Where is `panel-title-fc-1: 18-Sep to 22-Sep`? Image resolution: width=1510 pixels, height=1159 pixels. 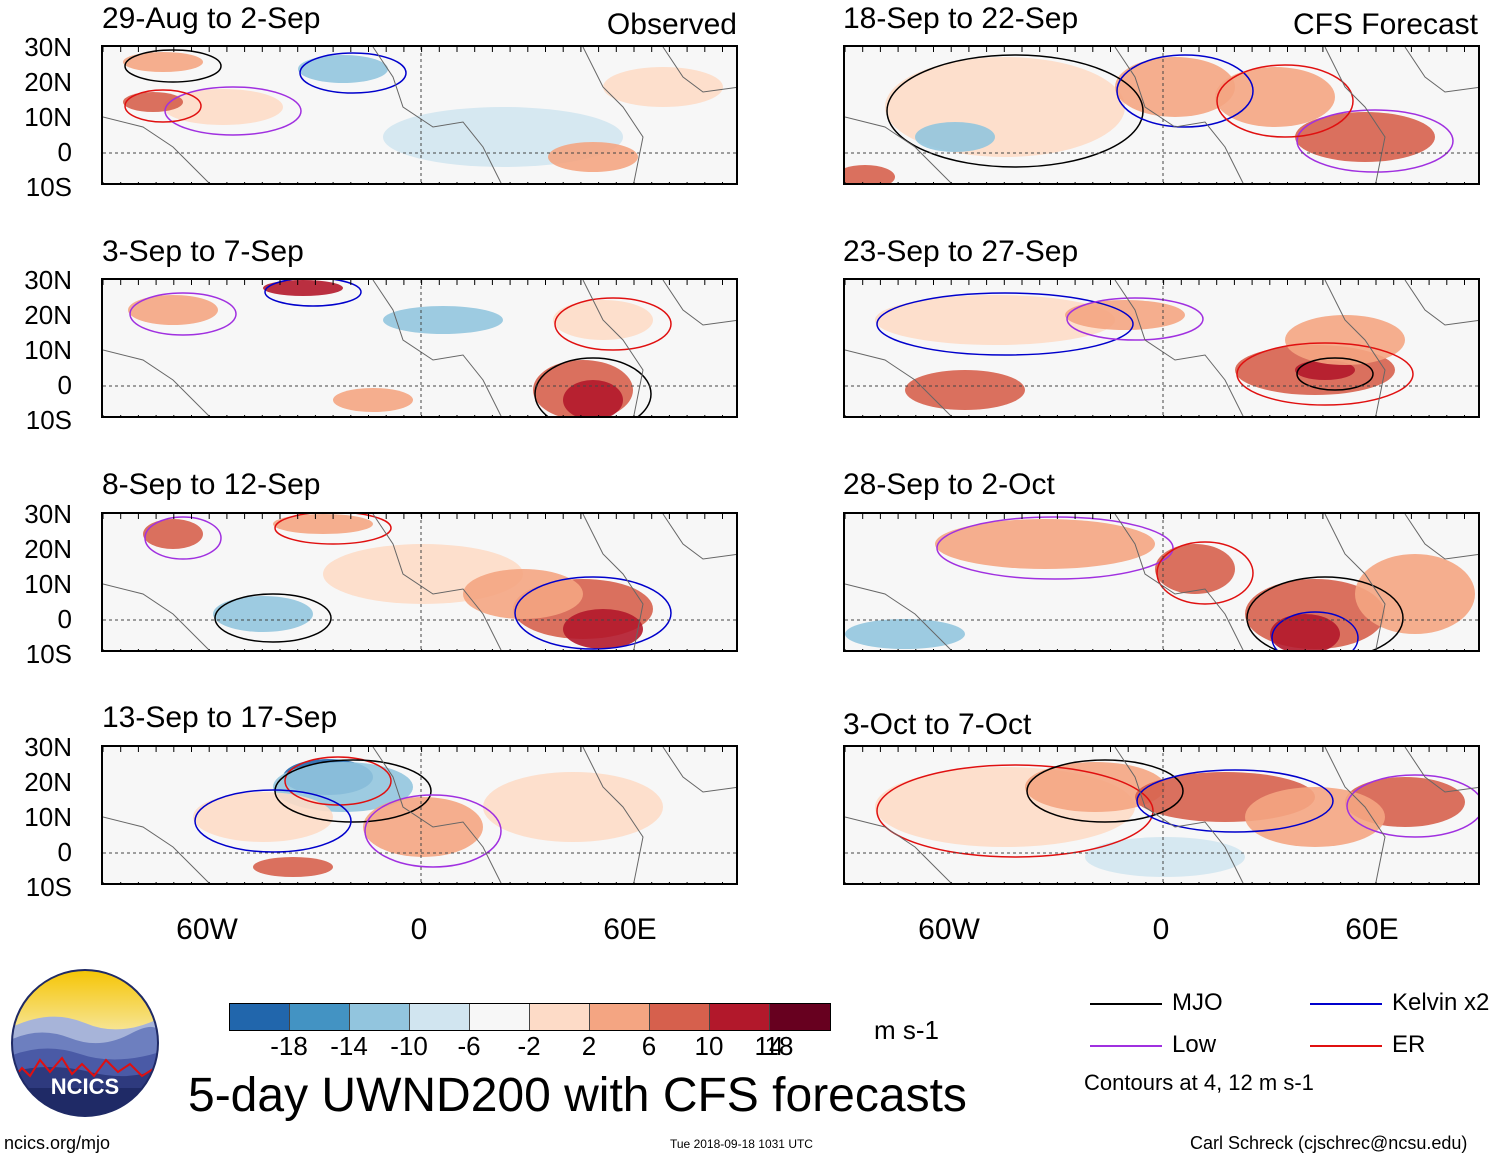
panel-title-fc-1: 18-Sep to 22-Sep is located at coordinates (961, 18).